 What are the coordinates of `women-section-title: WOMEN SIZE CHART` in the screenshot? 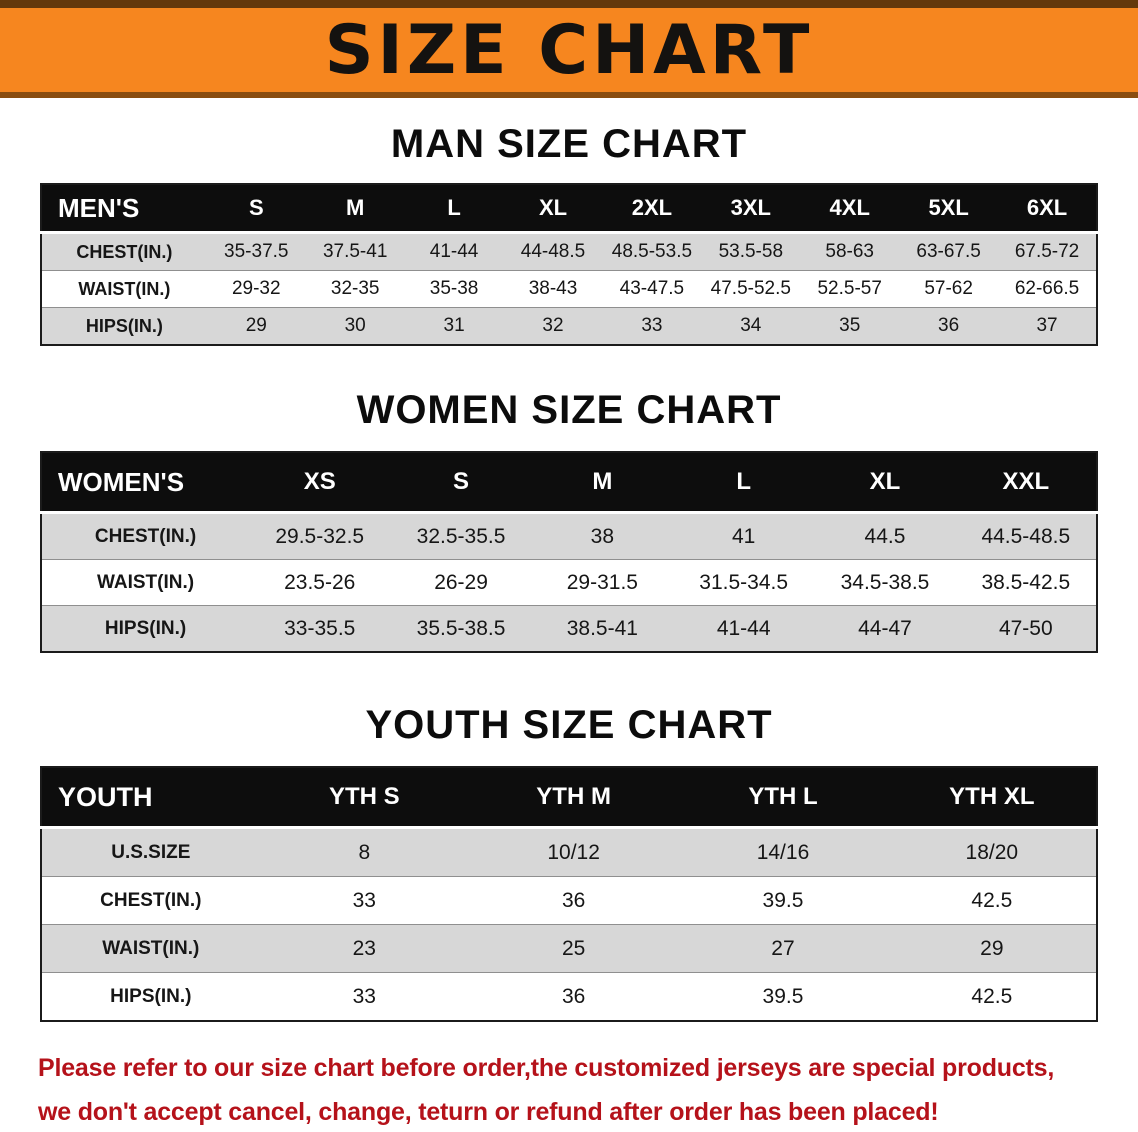 It's located at (569, 410).